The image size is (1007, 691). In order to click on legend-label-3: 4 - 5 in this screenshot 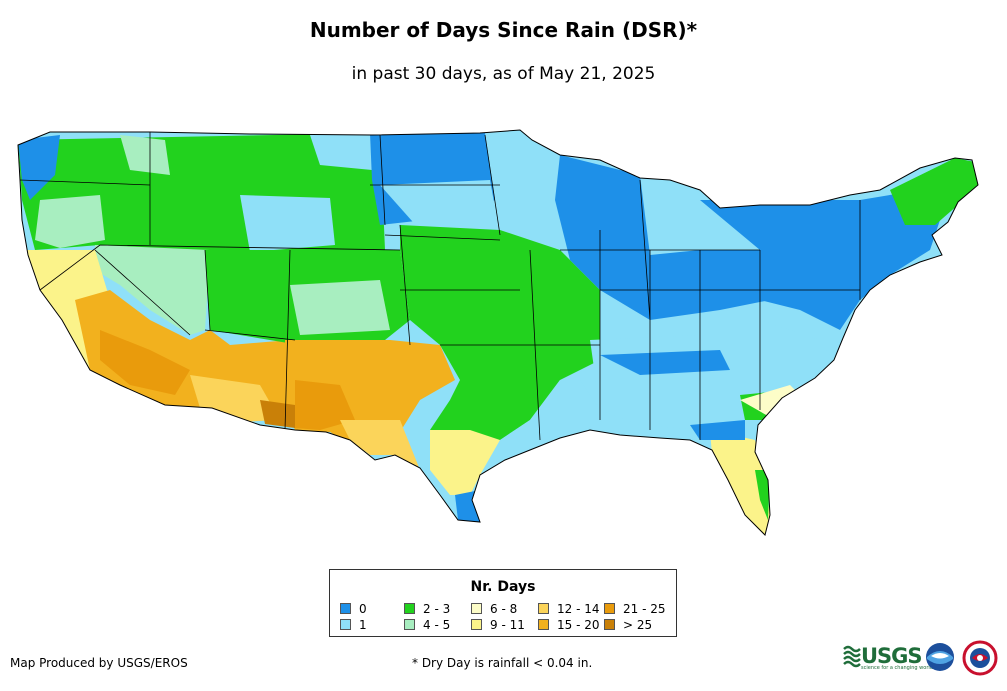, I will do `click(437, 625)`.